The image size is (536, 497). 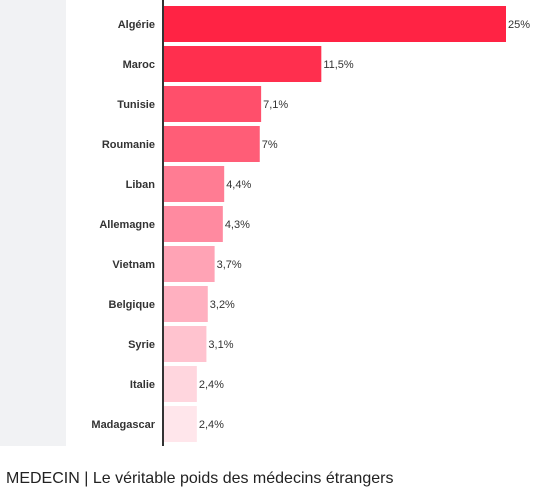 What do you see at coordinates (338, 65) in the screenshot?
I see `value-label-maroc: 11,5%` at bounding box center [338, 65].